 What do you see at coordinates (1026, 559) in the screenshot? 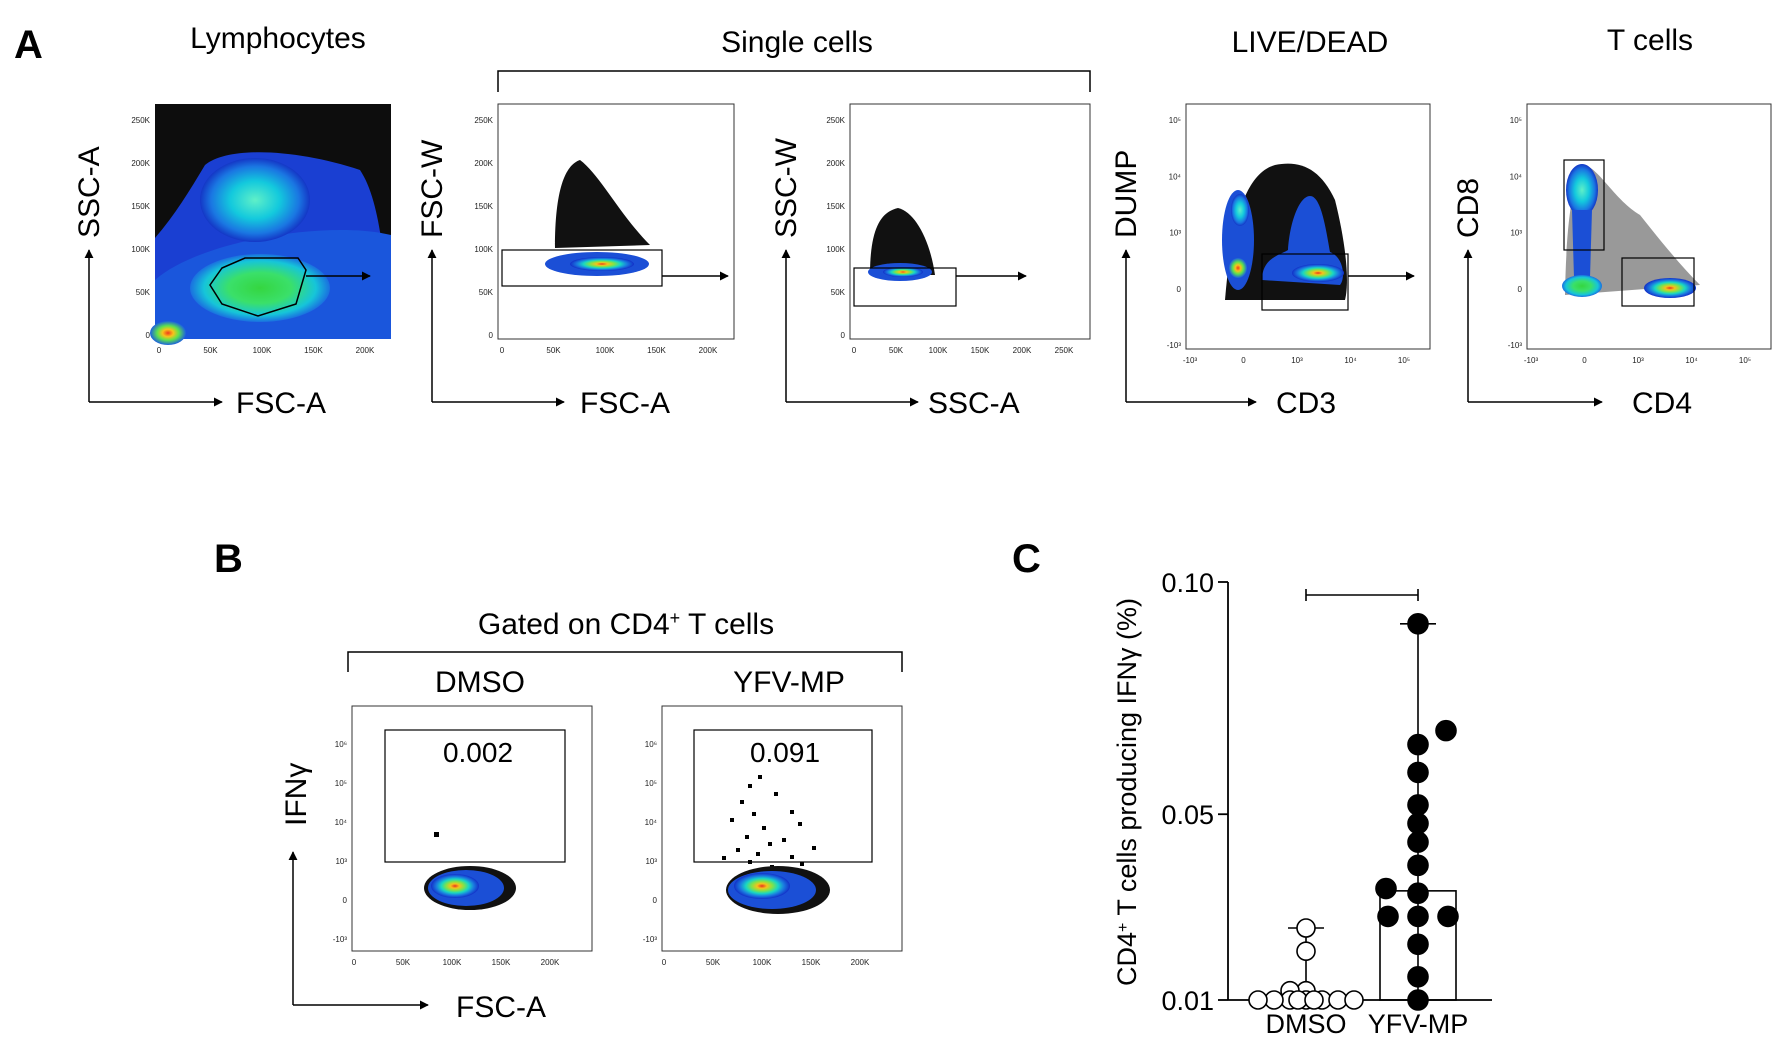
I see `panel-c-letter: C` at bounding box center [1026, 559].